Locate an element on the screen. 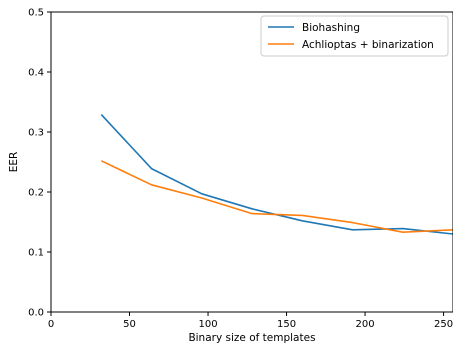 The height and width of the screenshot is (344, 453). y-axis-ticks: 0.0 0.1 0.2 0.3 0.4 0.5 is located at coordinates (39, 163).